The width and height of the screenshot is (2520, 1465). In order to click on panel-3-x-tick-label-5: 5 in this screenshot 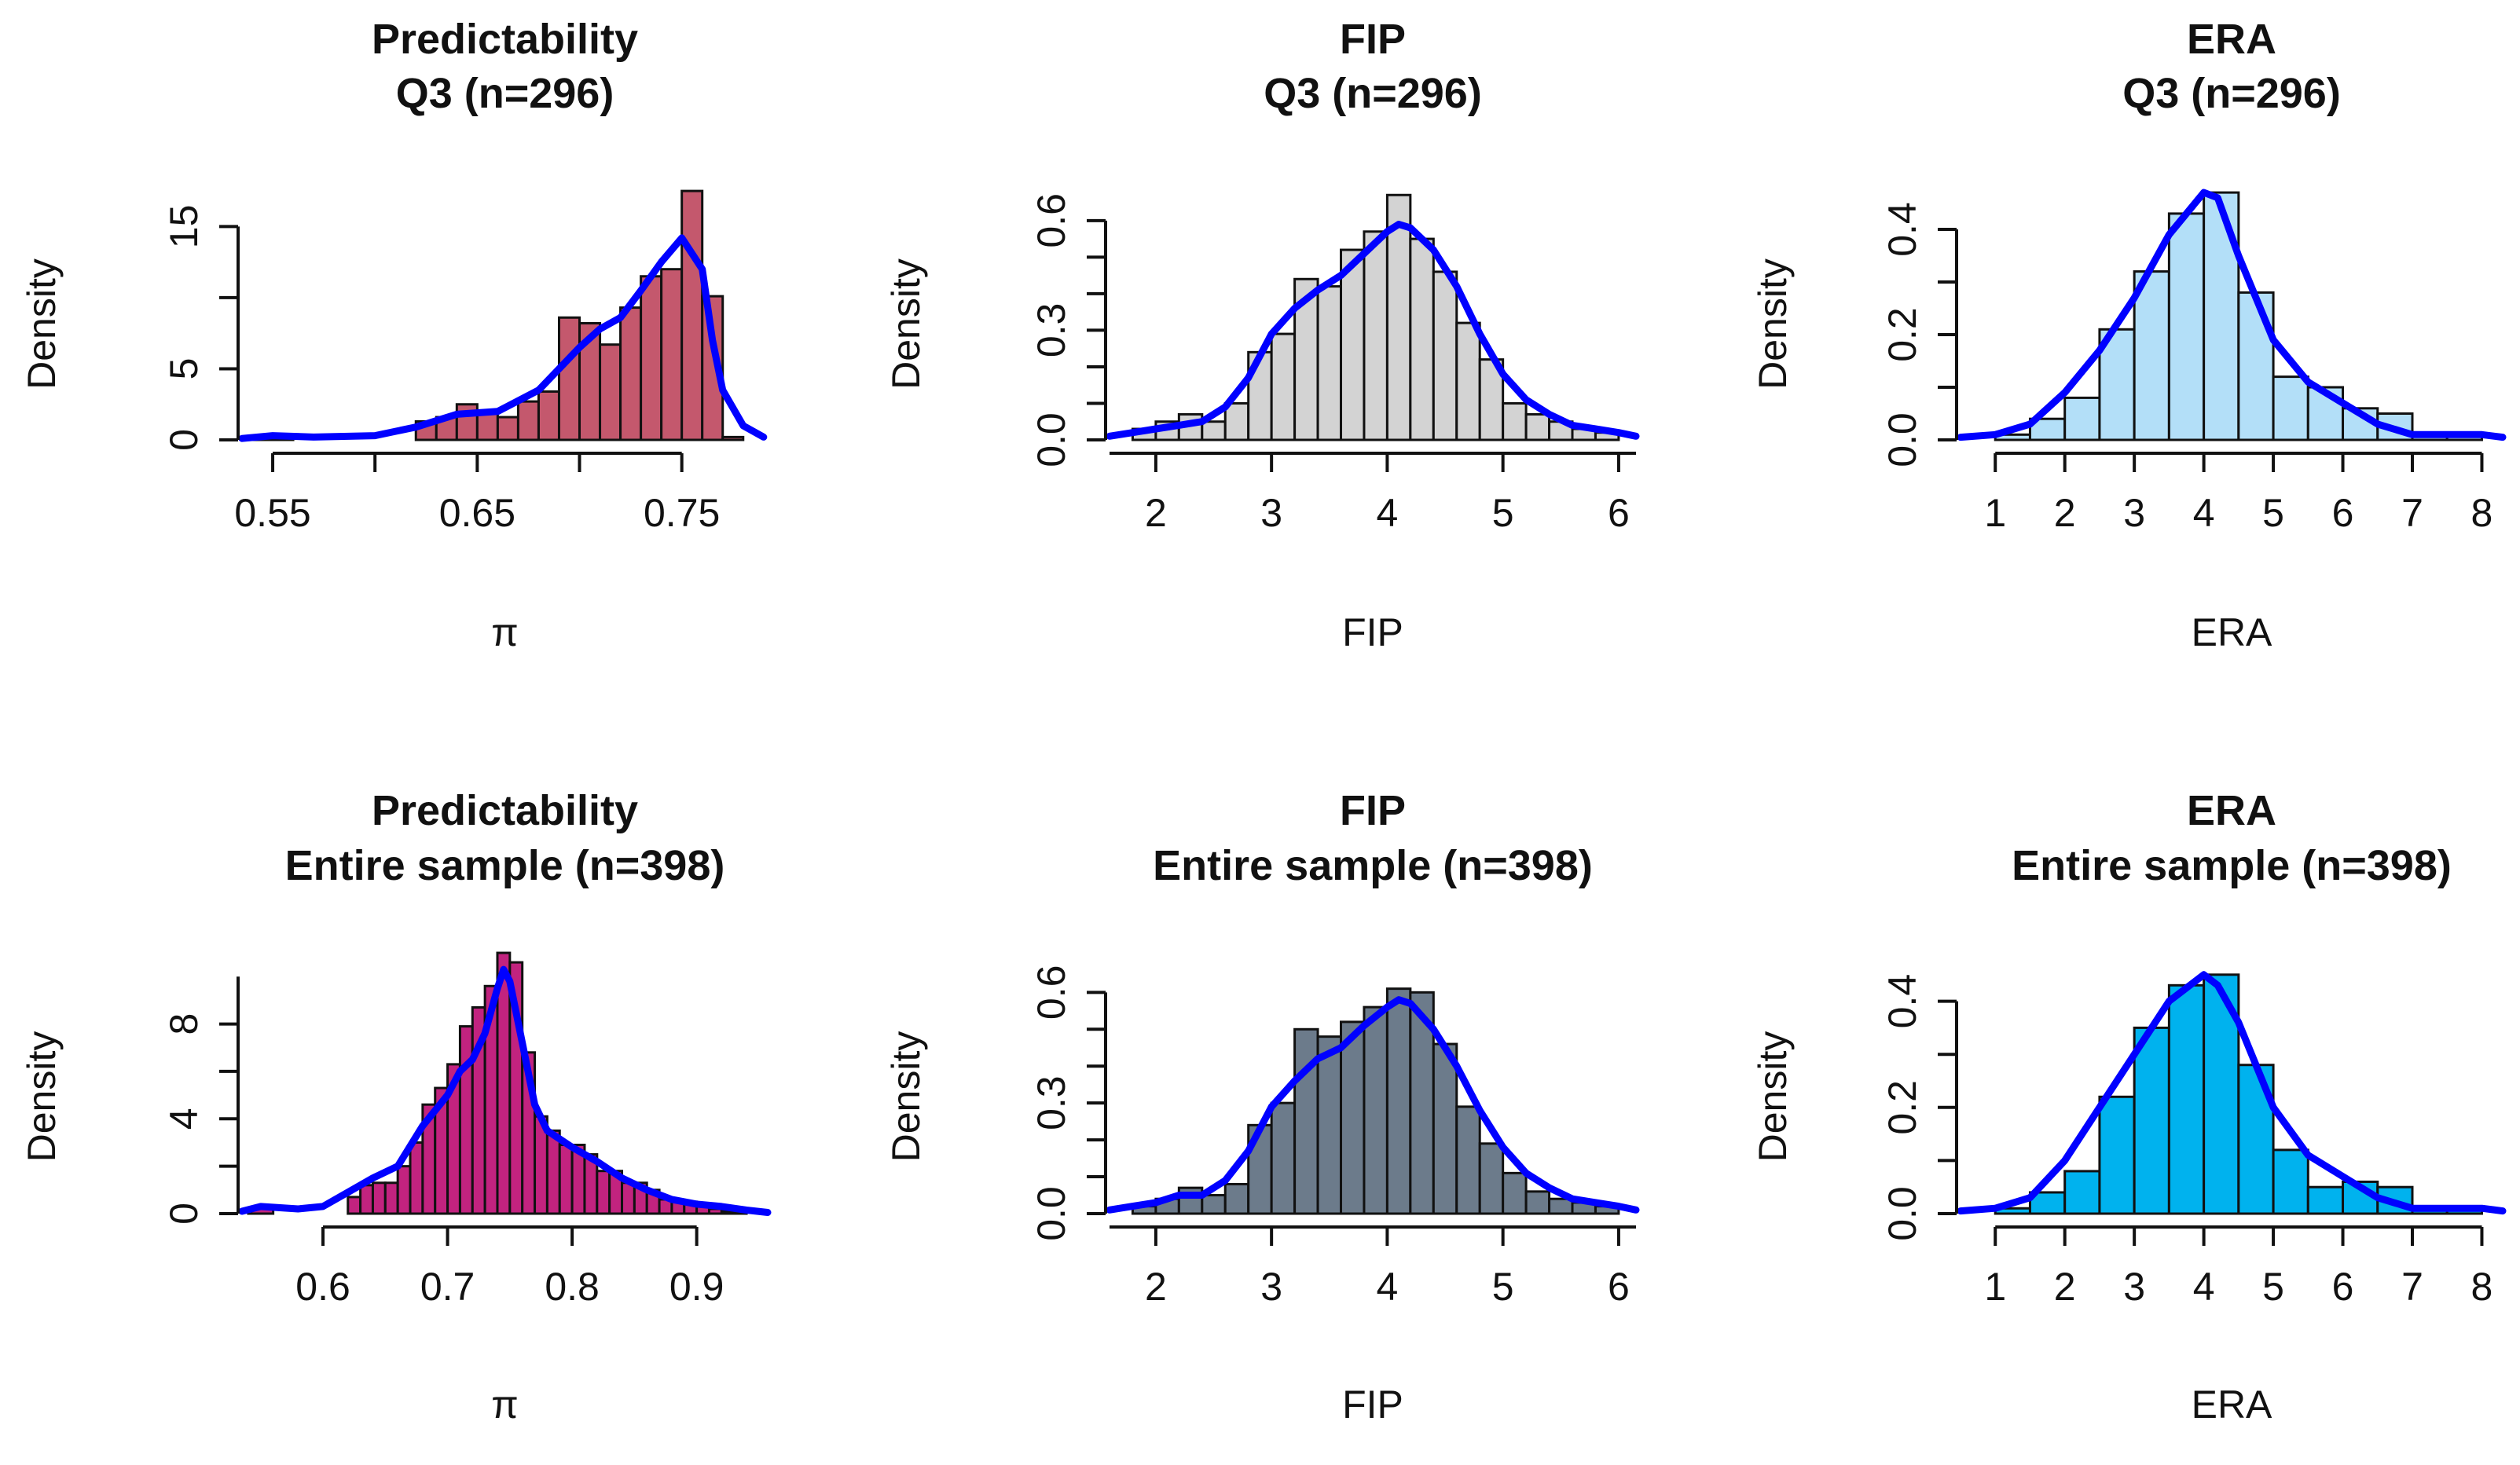, I will do `click(2273, 513)`.